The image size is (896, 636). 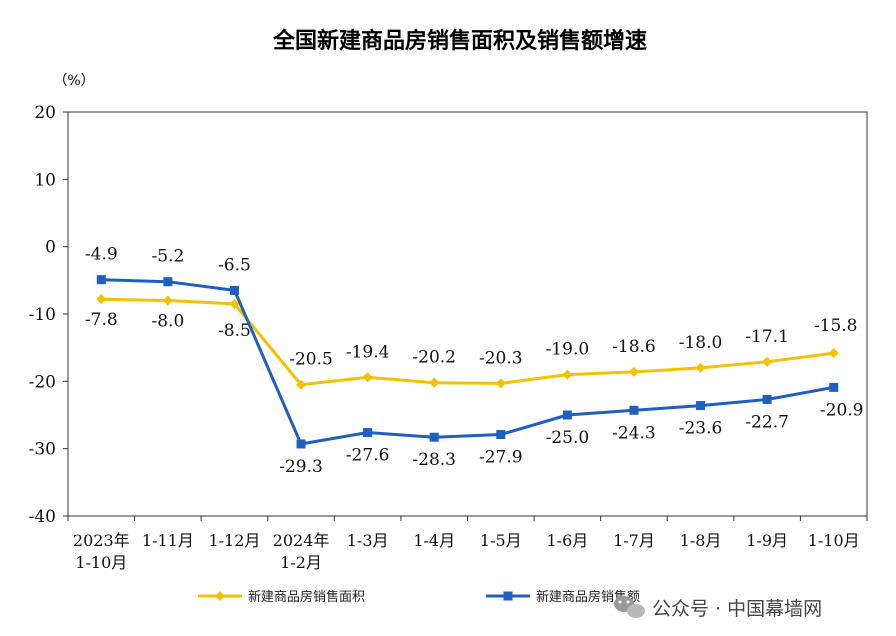 I want to click on y-tick-label: -10, so click(x=42, y=315).